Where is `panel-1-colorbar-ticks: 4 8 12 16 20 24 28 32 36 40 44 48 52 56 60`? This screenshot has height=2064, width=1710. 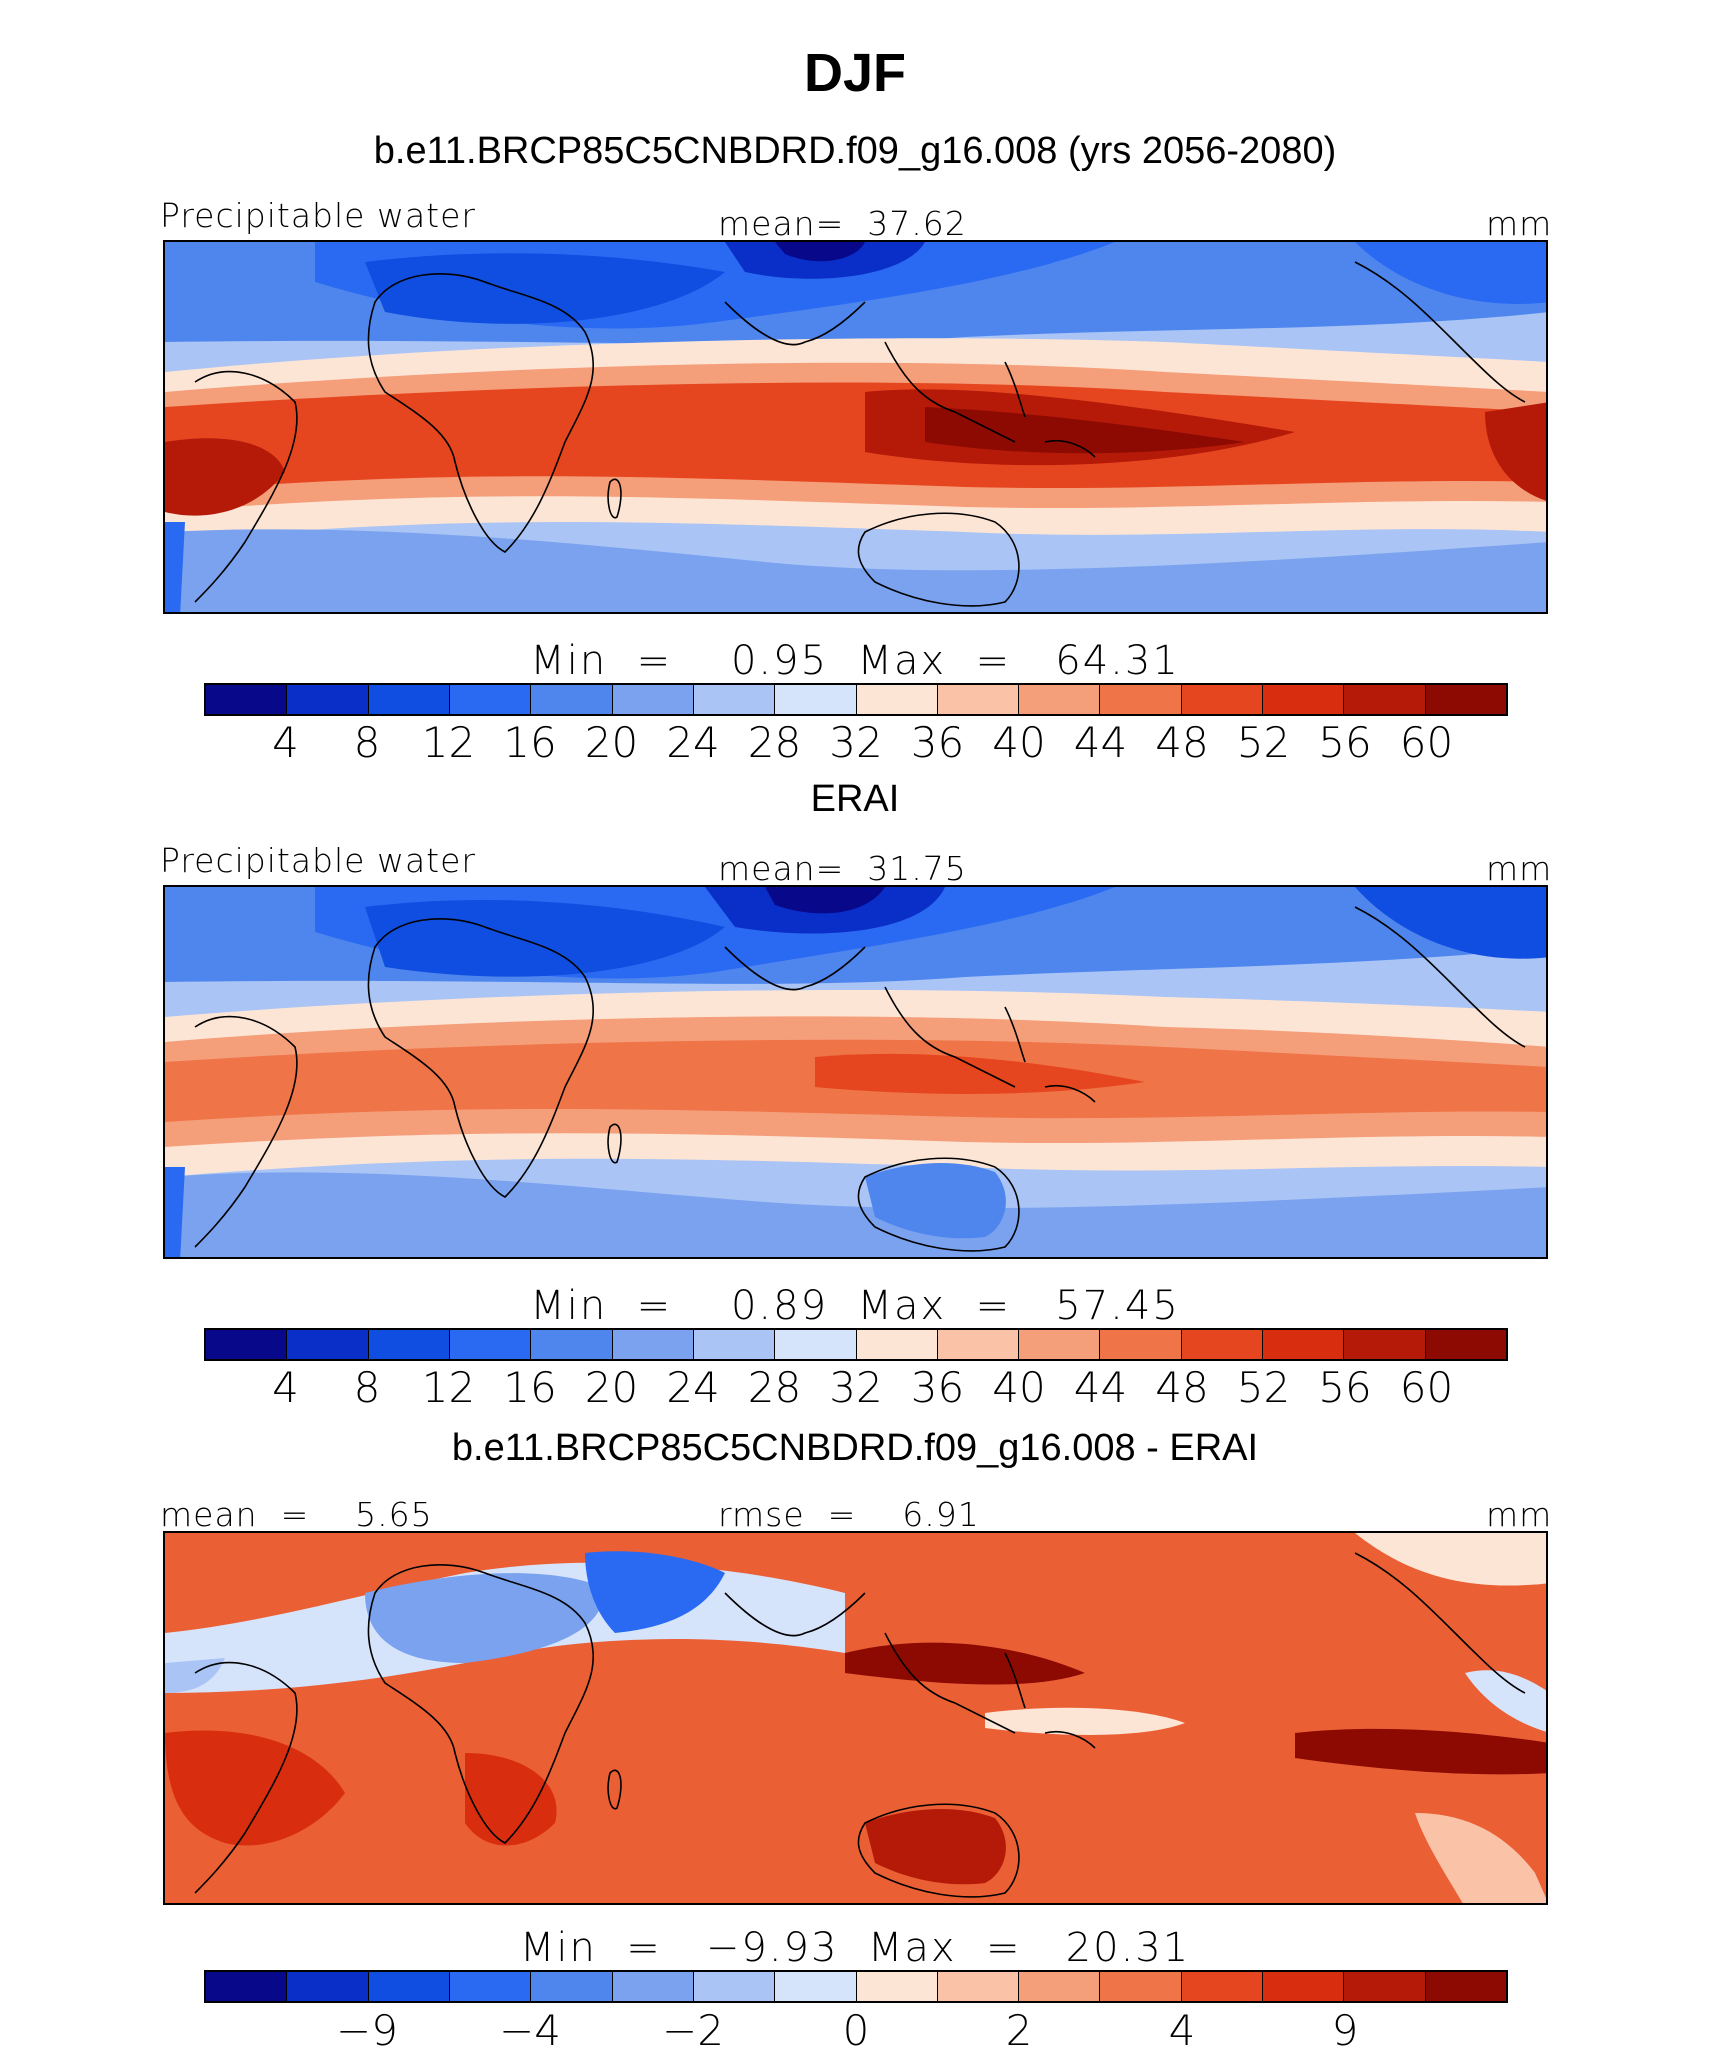 panel-1-colorbar-ticks: 4 8 12 16 20 24 28 32 36 40 44 48 52 56 60 is located at coordinates (856, 743).